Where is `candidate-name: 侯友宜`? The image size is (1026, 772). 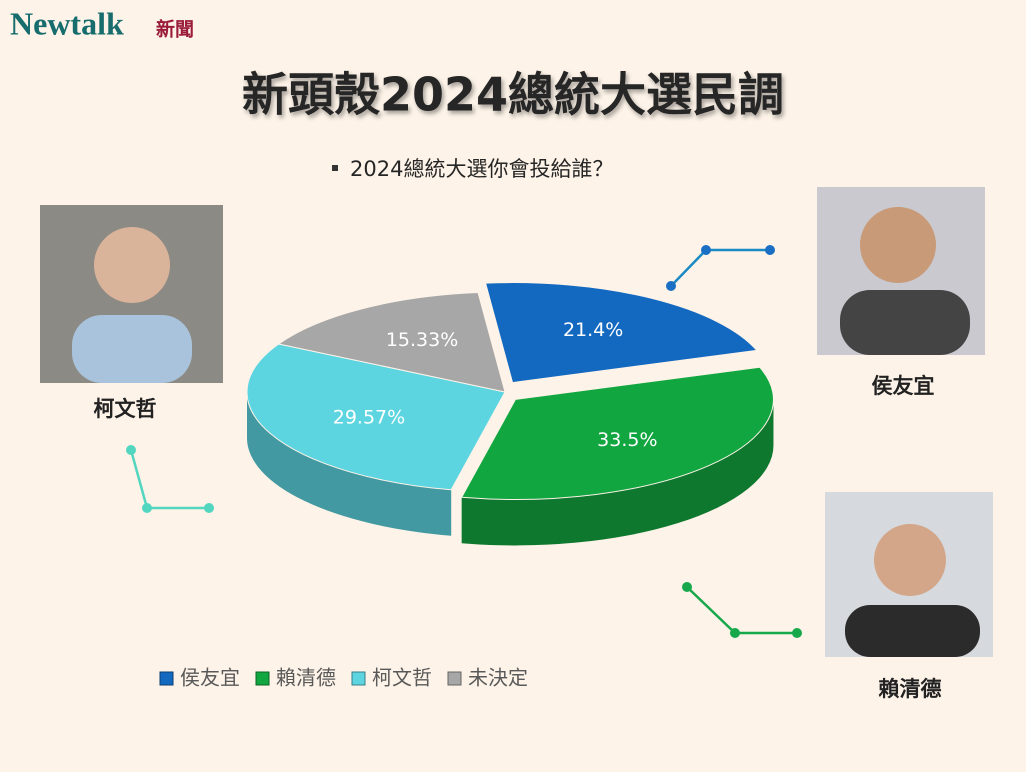
candidate-name: 侯友宜 is located at coordinates (903, 386).